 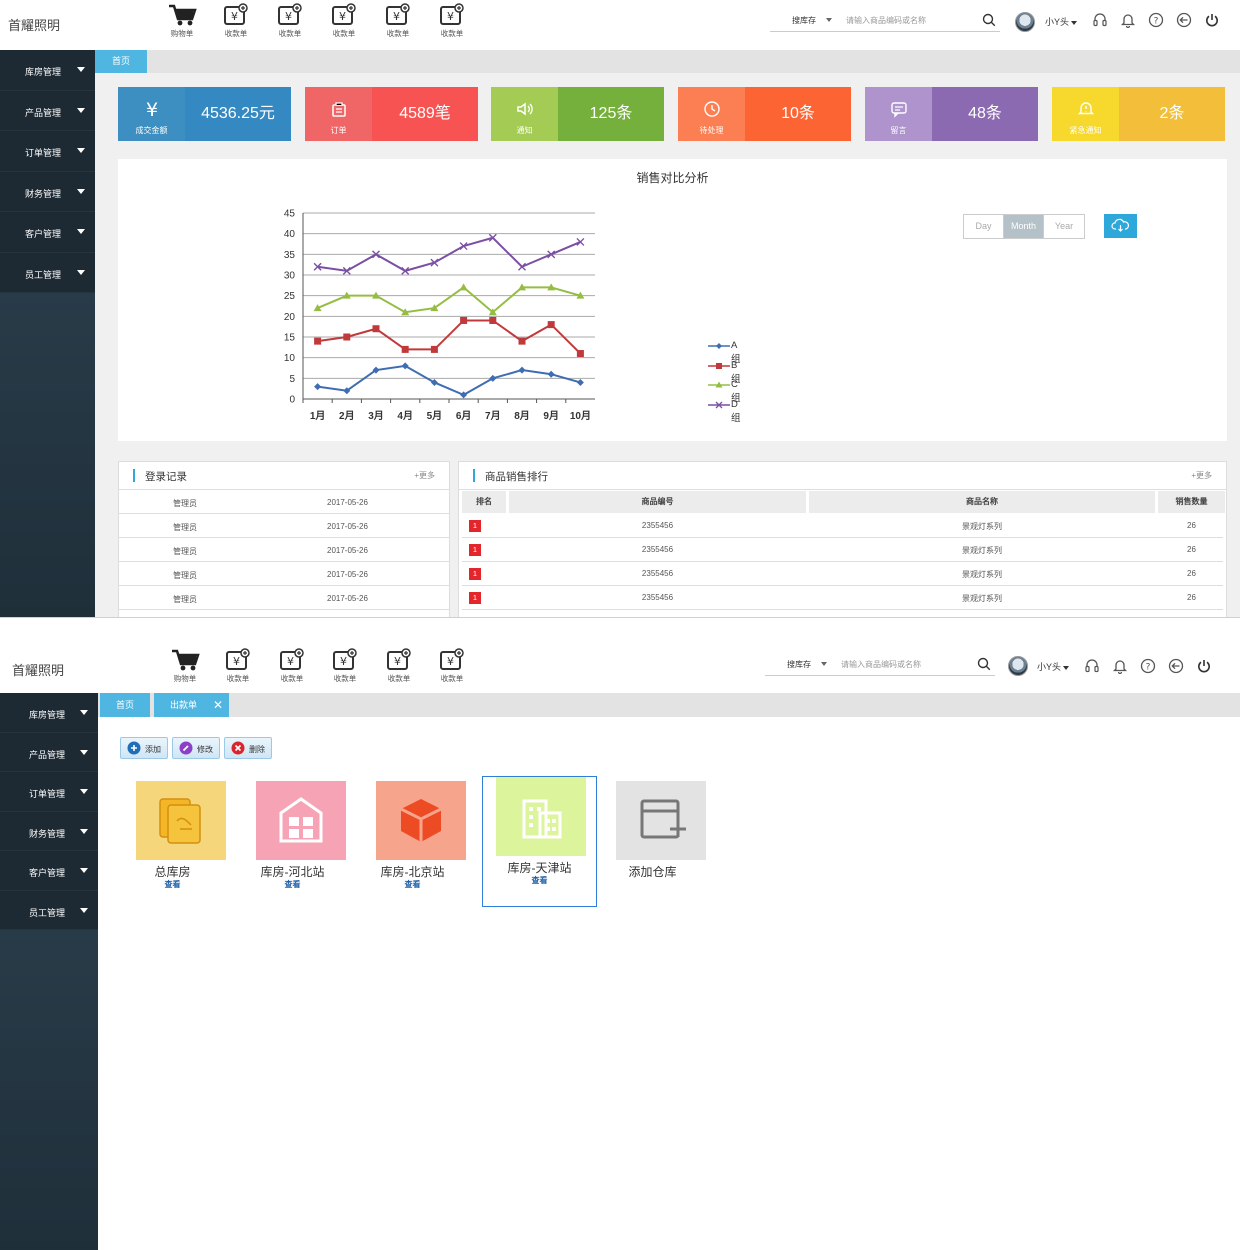 I want to click on yen-icon: ¥, so click(x=152, y=109).